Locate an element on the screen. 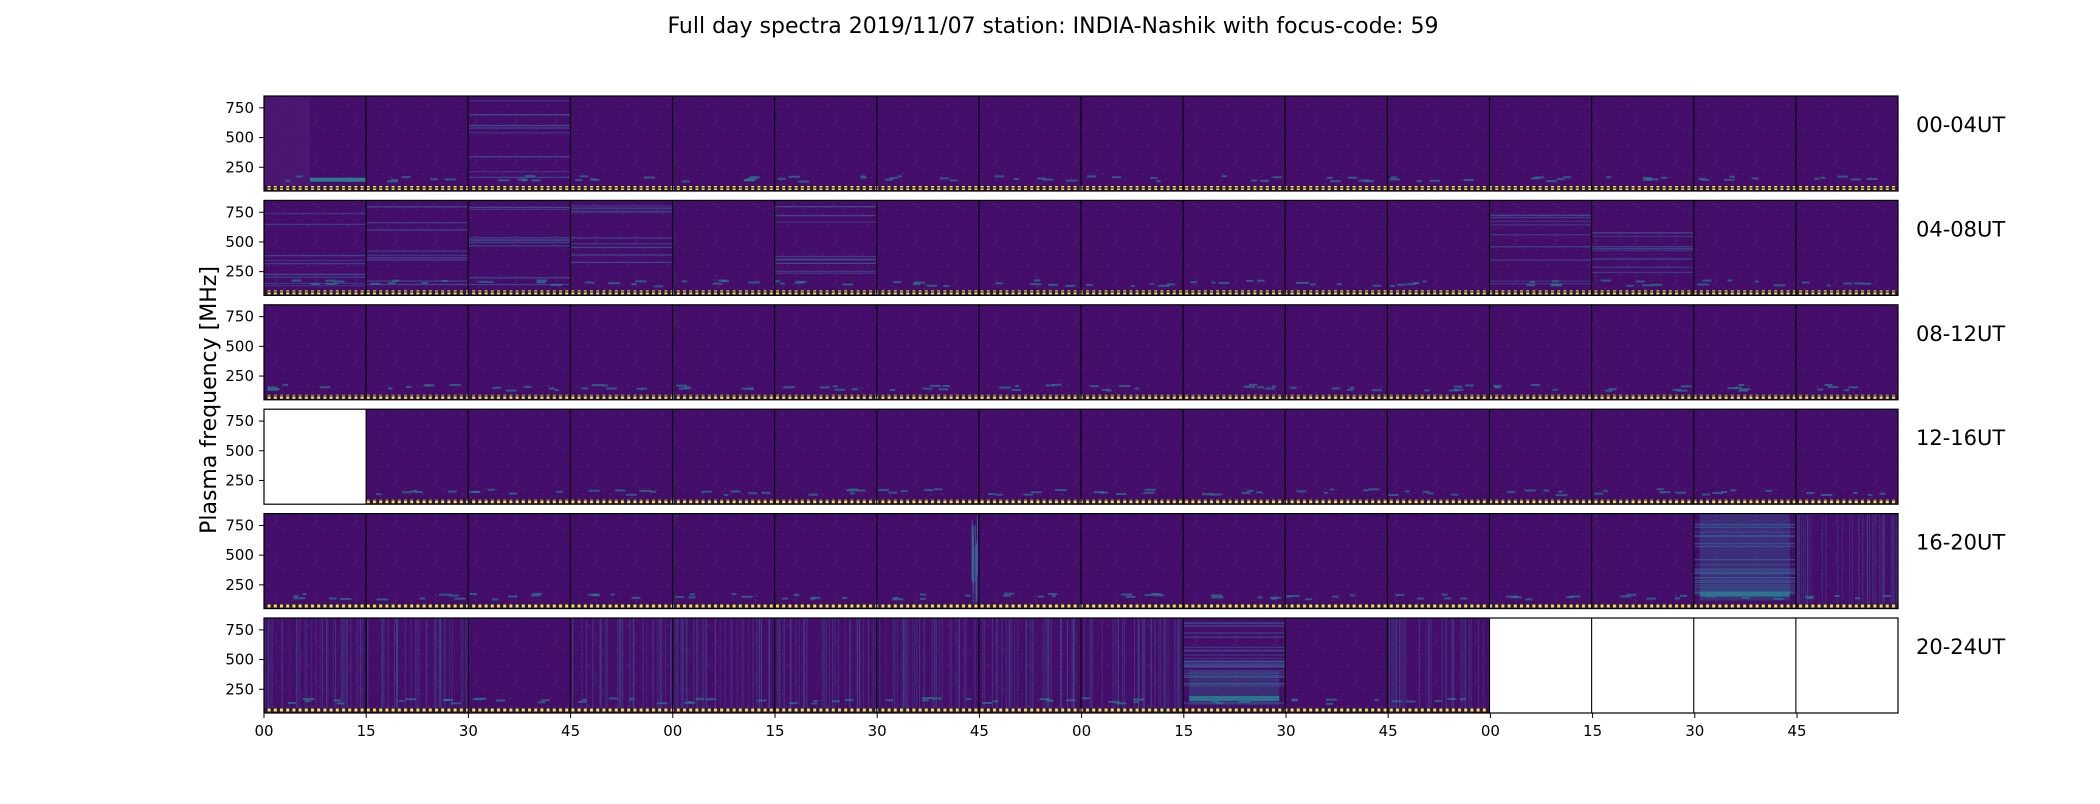 The image size is (2100, 804). y-tick-label: 750 is located at coordinates (239, 212).